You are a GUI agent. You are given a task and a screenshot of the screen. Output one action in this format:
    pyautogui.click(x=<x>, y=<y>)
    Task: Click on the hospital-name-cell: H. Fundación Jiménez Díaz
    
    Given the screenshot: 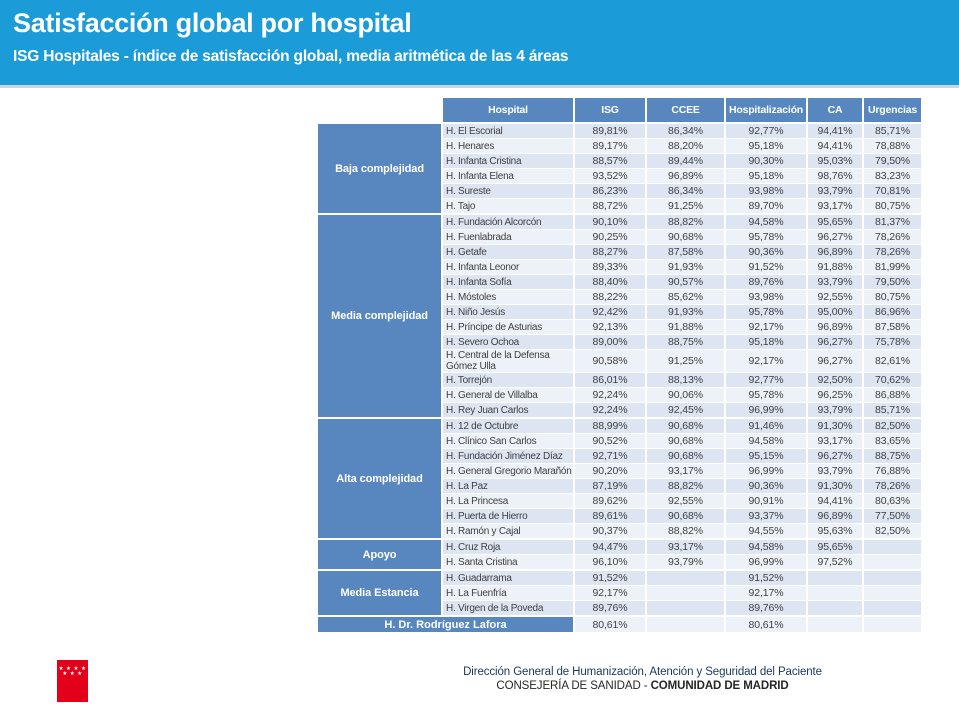 What is the action you would take?
    pyautogui.click(x=508, y=456)
    